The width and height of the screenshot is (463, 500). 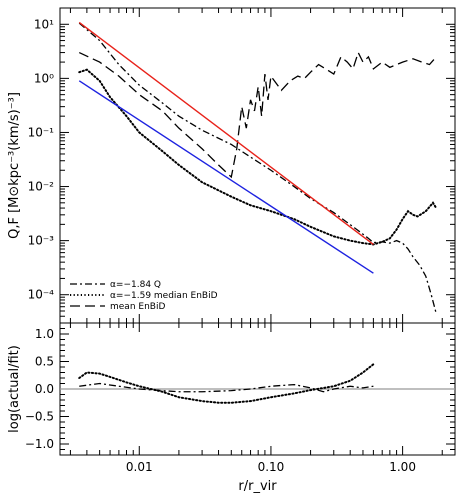 What do you see at coordinates (139, 467) in the screenshot?
I see `x-tick-label: 0.01` at bounding box center [139, 467].